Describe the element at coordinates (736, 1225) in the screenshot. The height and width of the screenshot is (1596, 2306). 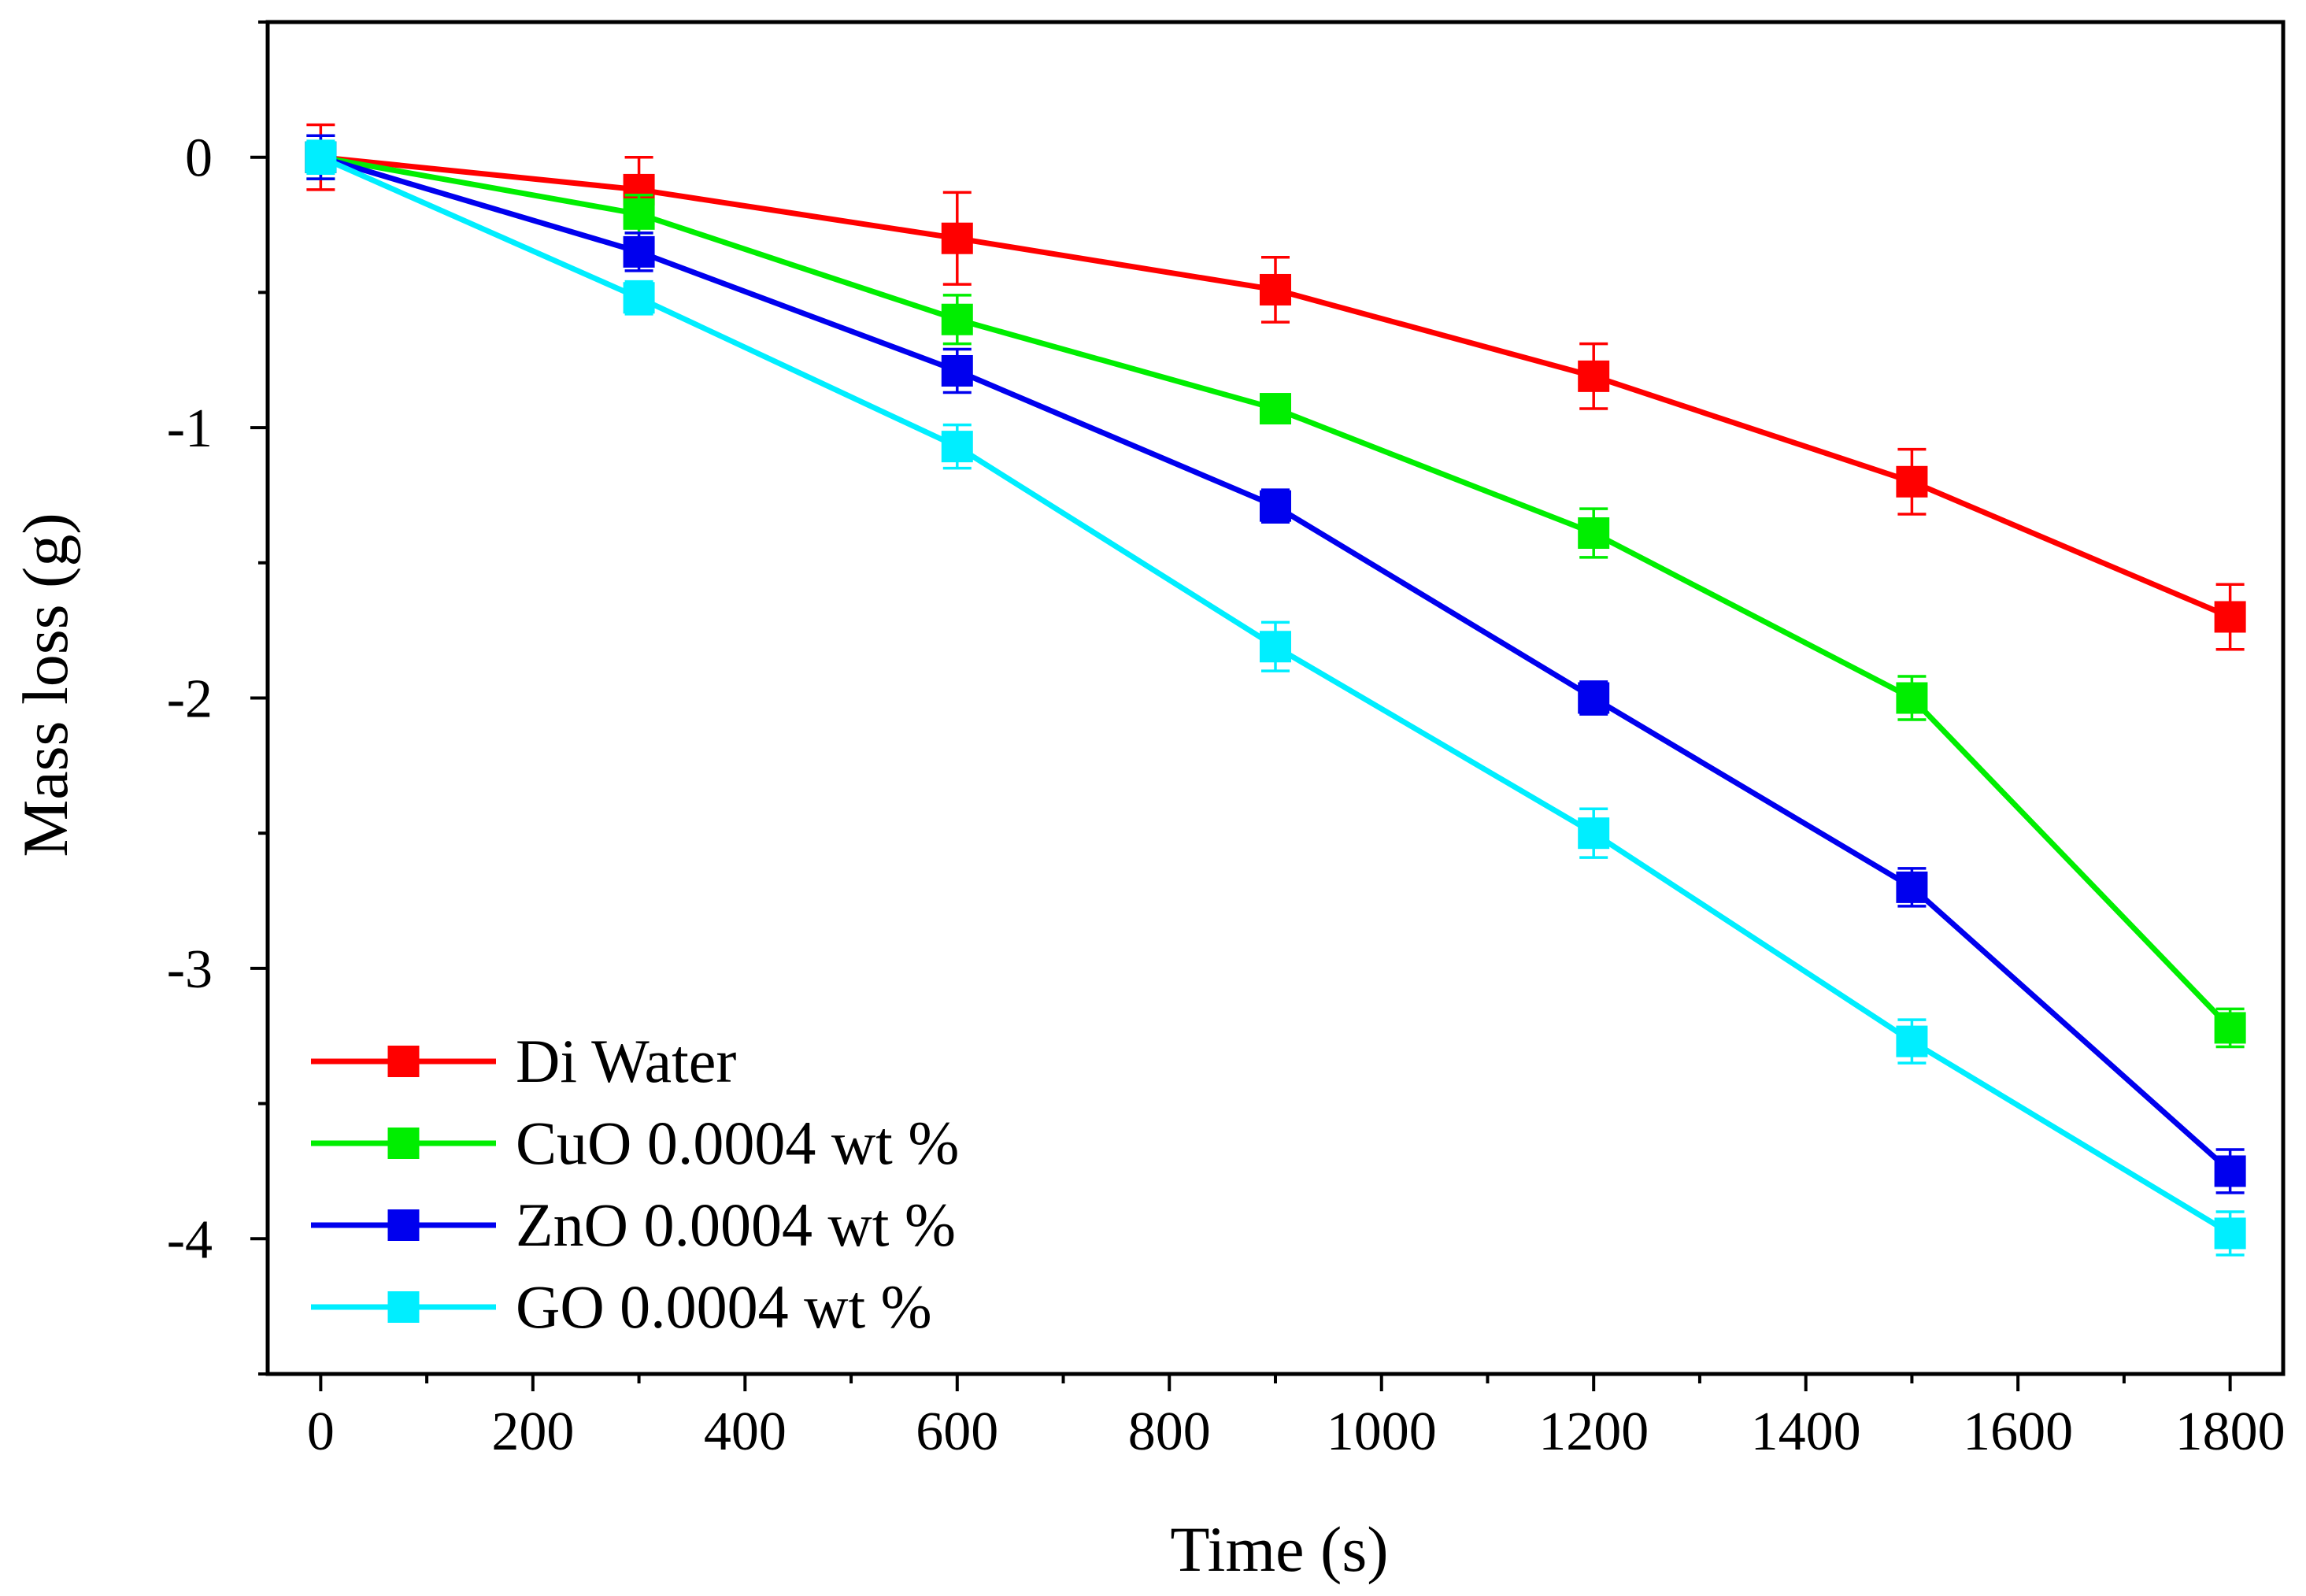
I see `legend-label: ZnO 0.0004 wt %` at that location.